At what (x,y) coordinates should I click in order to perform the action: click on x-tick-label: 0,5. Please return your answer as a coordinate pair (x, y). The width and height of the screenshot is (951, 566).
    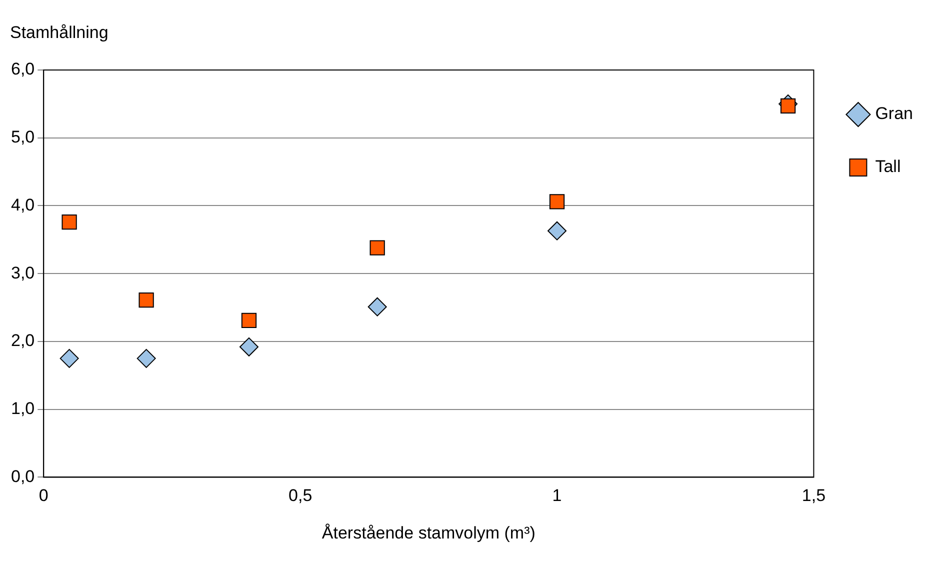
    Looking at the image, I should click on (300, 496).